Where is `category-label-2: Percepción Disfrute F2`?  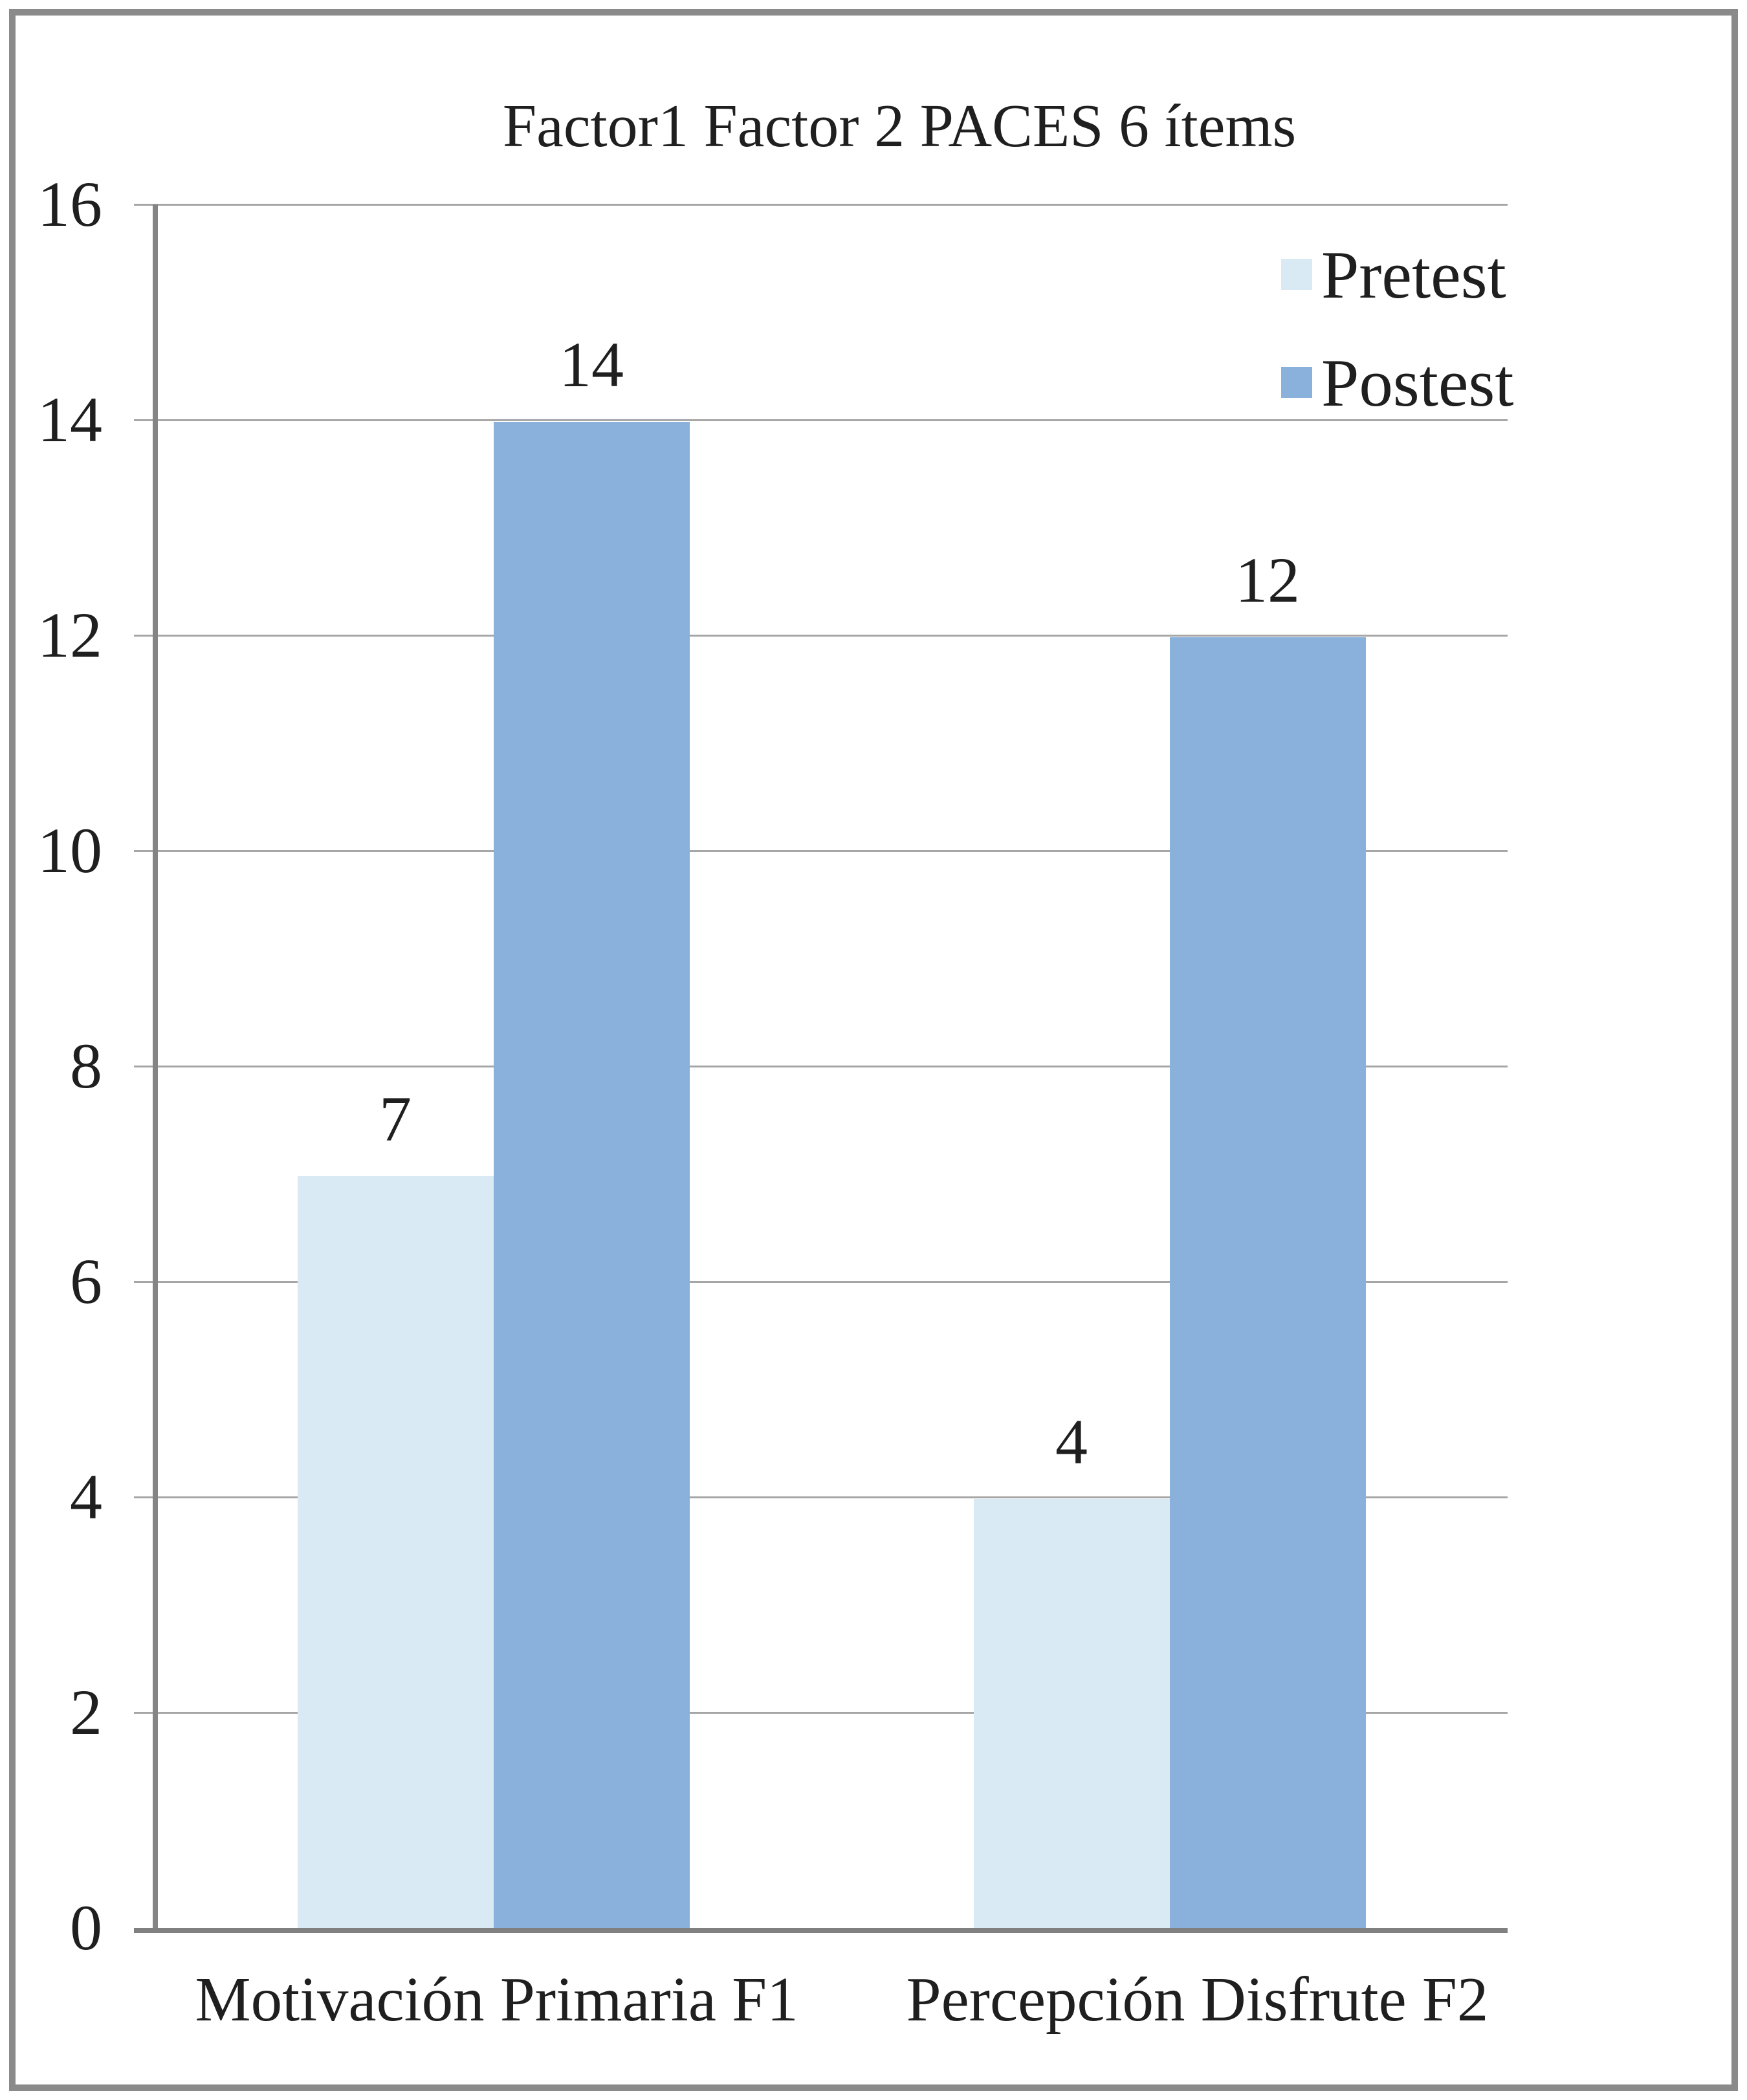 category-label-2: Percepción Disfrute F2 is located at coordinates (1197, 1999).